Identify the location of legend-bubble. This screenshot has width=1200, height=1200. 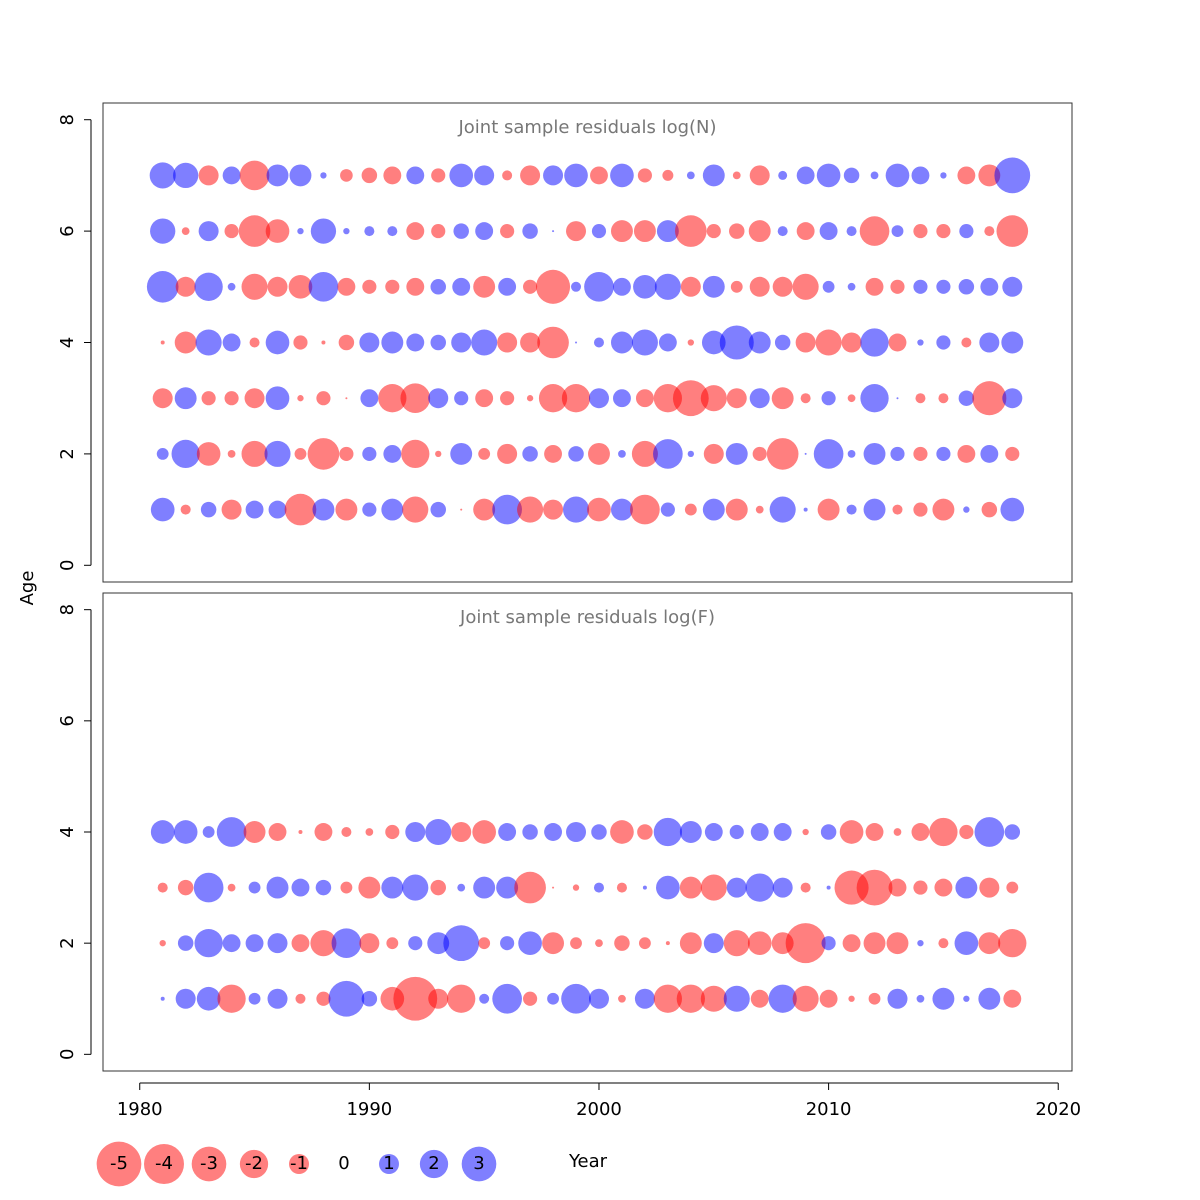
(119, 1164).